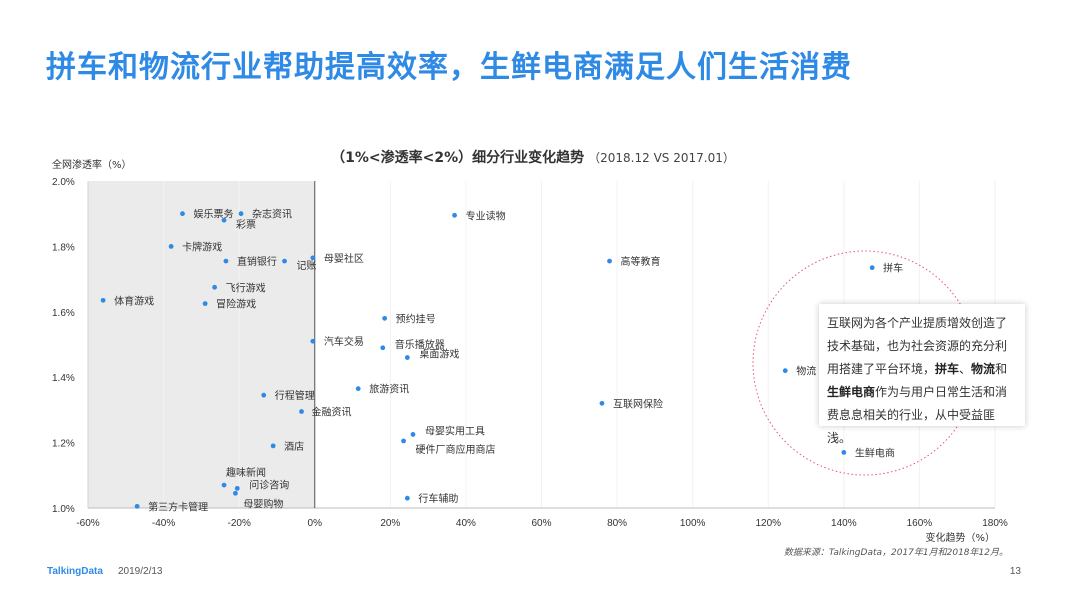 This screenshot has width=1066, height=599. Describe the element at coordinates (449, 67) in the screenshot. I see `page-title: 拼车和物流行业帮助提高效率，生鲜电商满足人们生活消费` at that location.